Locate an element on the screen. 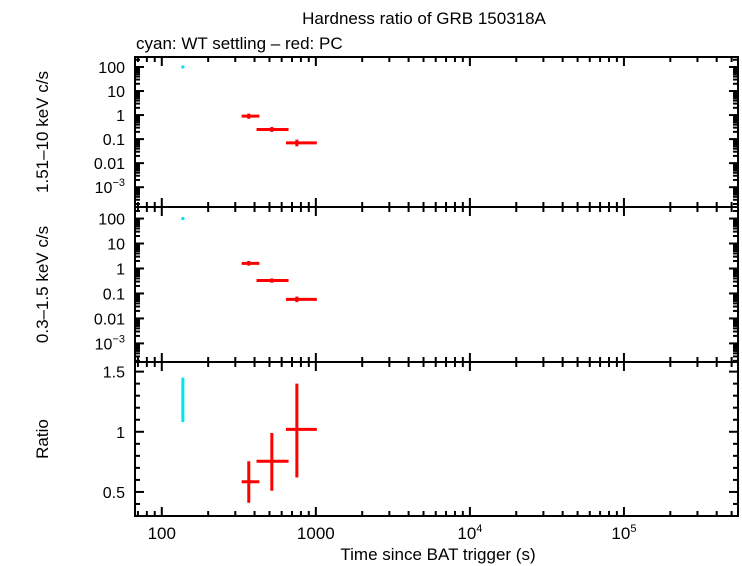 Image resolution: width=742 pixels, height=566 pixels. y-tick-label: 0.5 is located at coordinates (114, 493).